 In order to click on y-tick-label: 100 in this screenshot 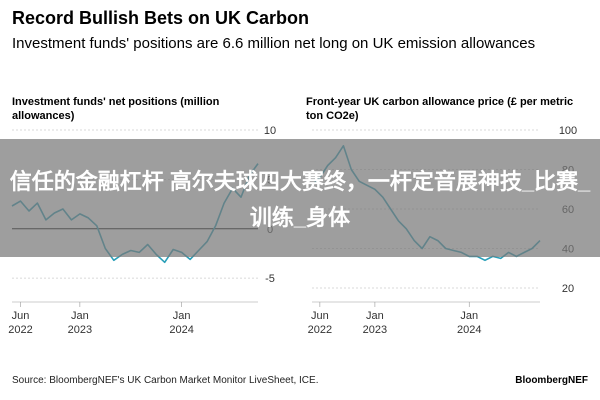, I will do `click(568, 131)`.